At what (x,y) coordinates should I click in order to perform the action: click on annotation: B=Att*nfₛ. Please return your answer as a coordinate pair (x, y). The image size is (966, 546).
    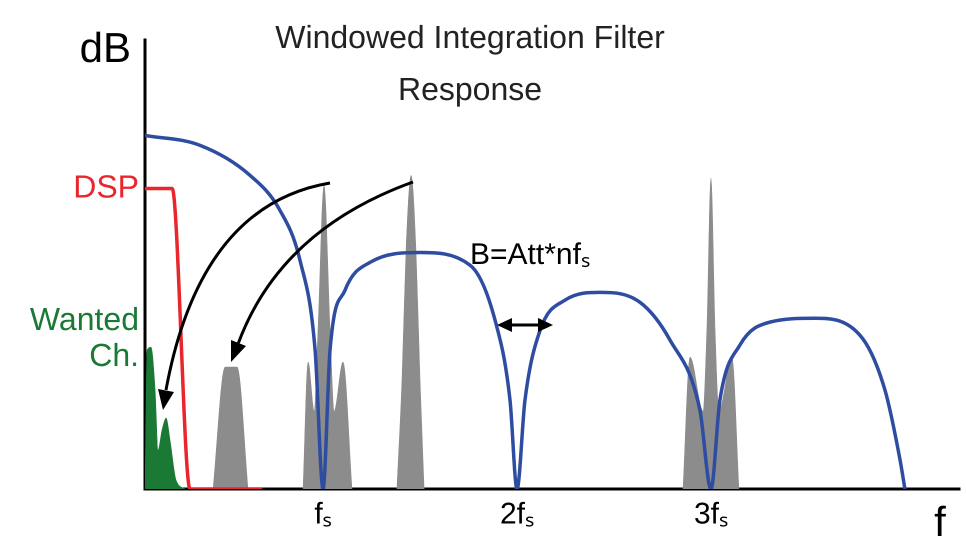
    Looking at the image, I should click on (530, 254).